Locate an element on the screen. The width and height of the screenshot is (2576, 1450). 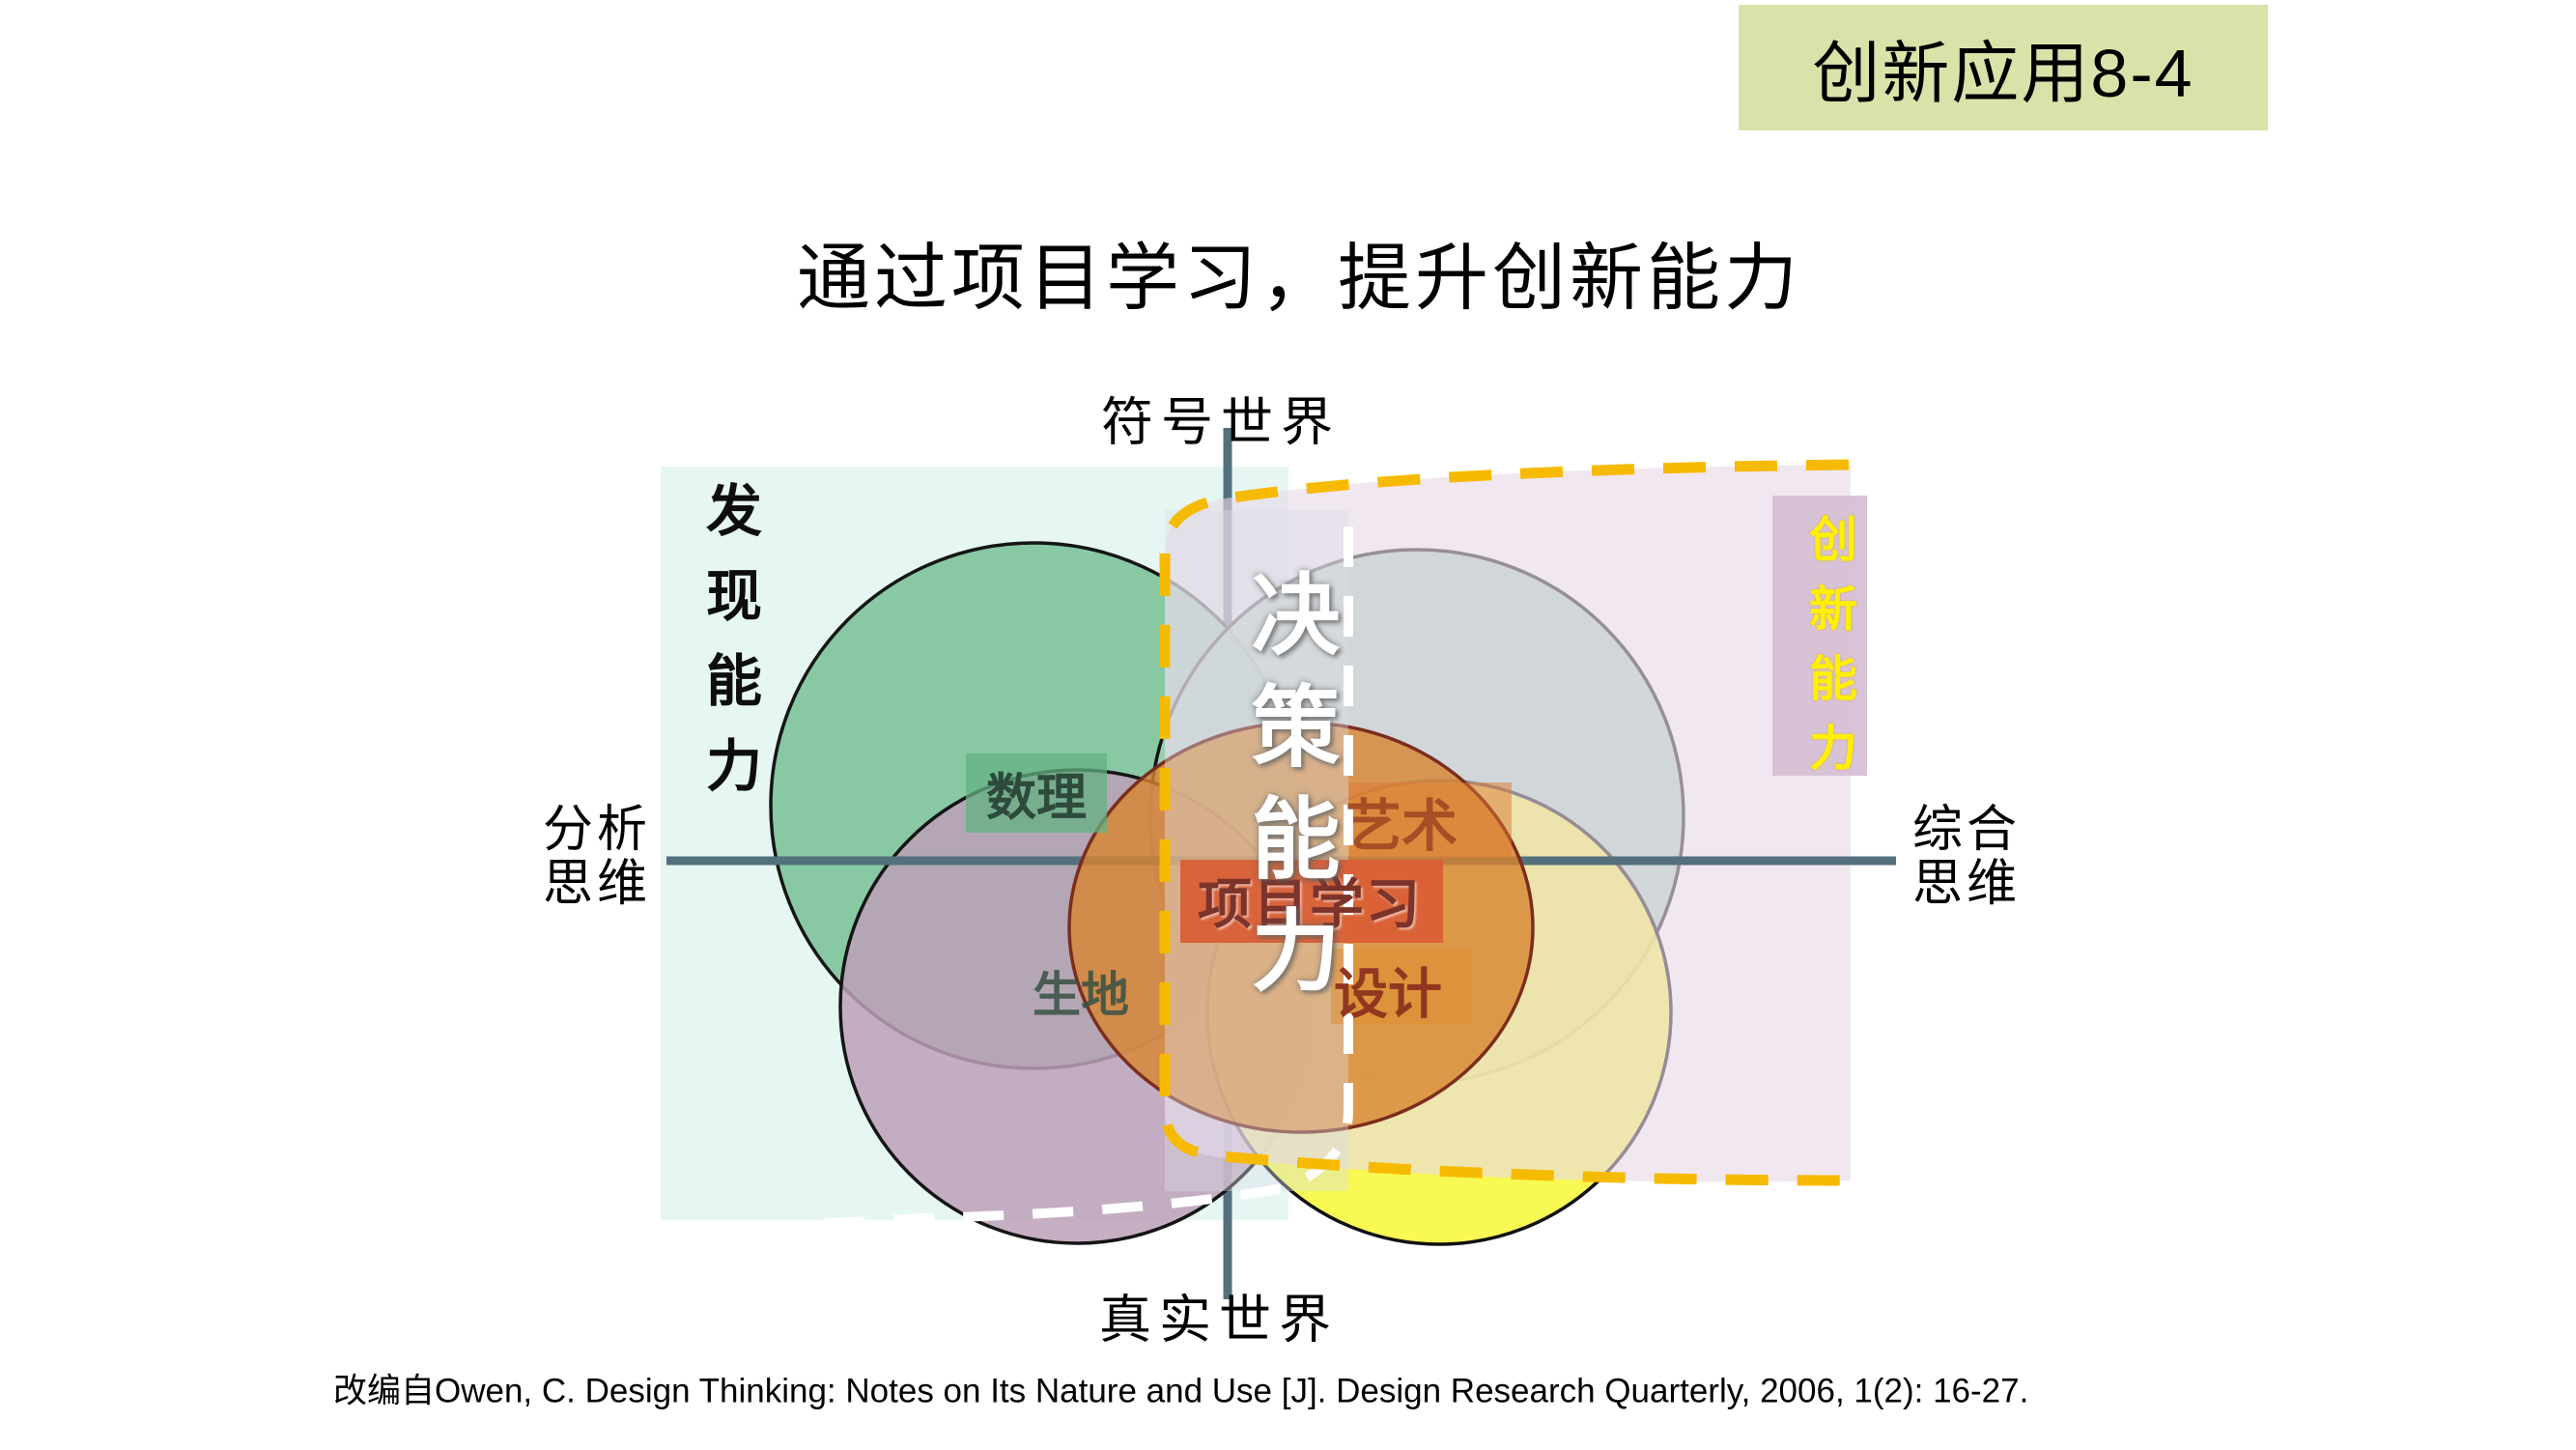
axis-label-analytic-line1: 分析 is located at coordinates (597, 831).